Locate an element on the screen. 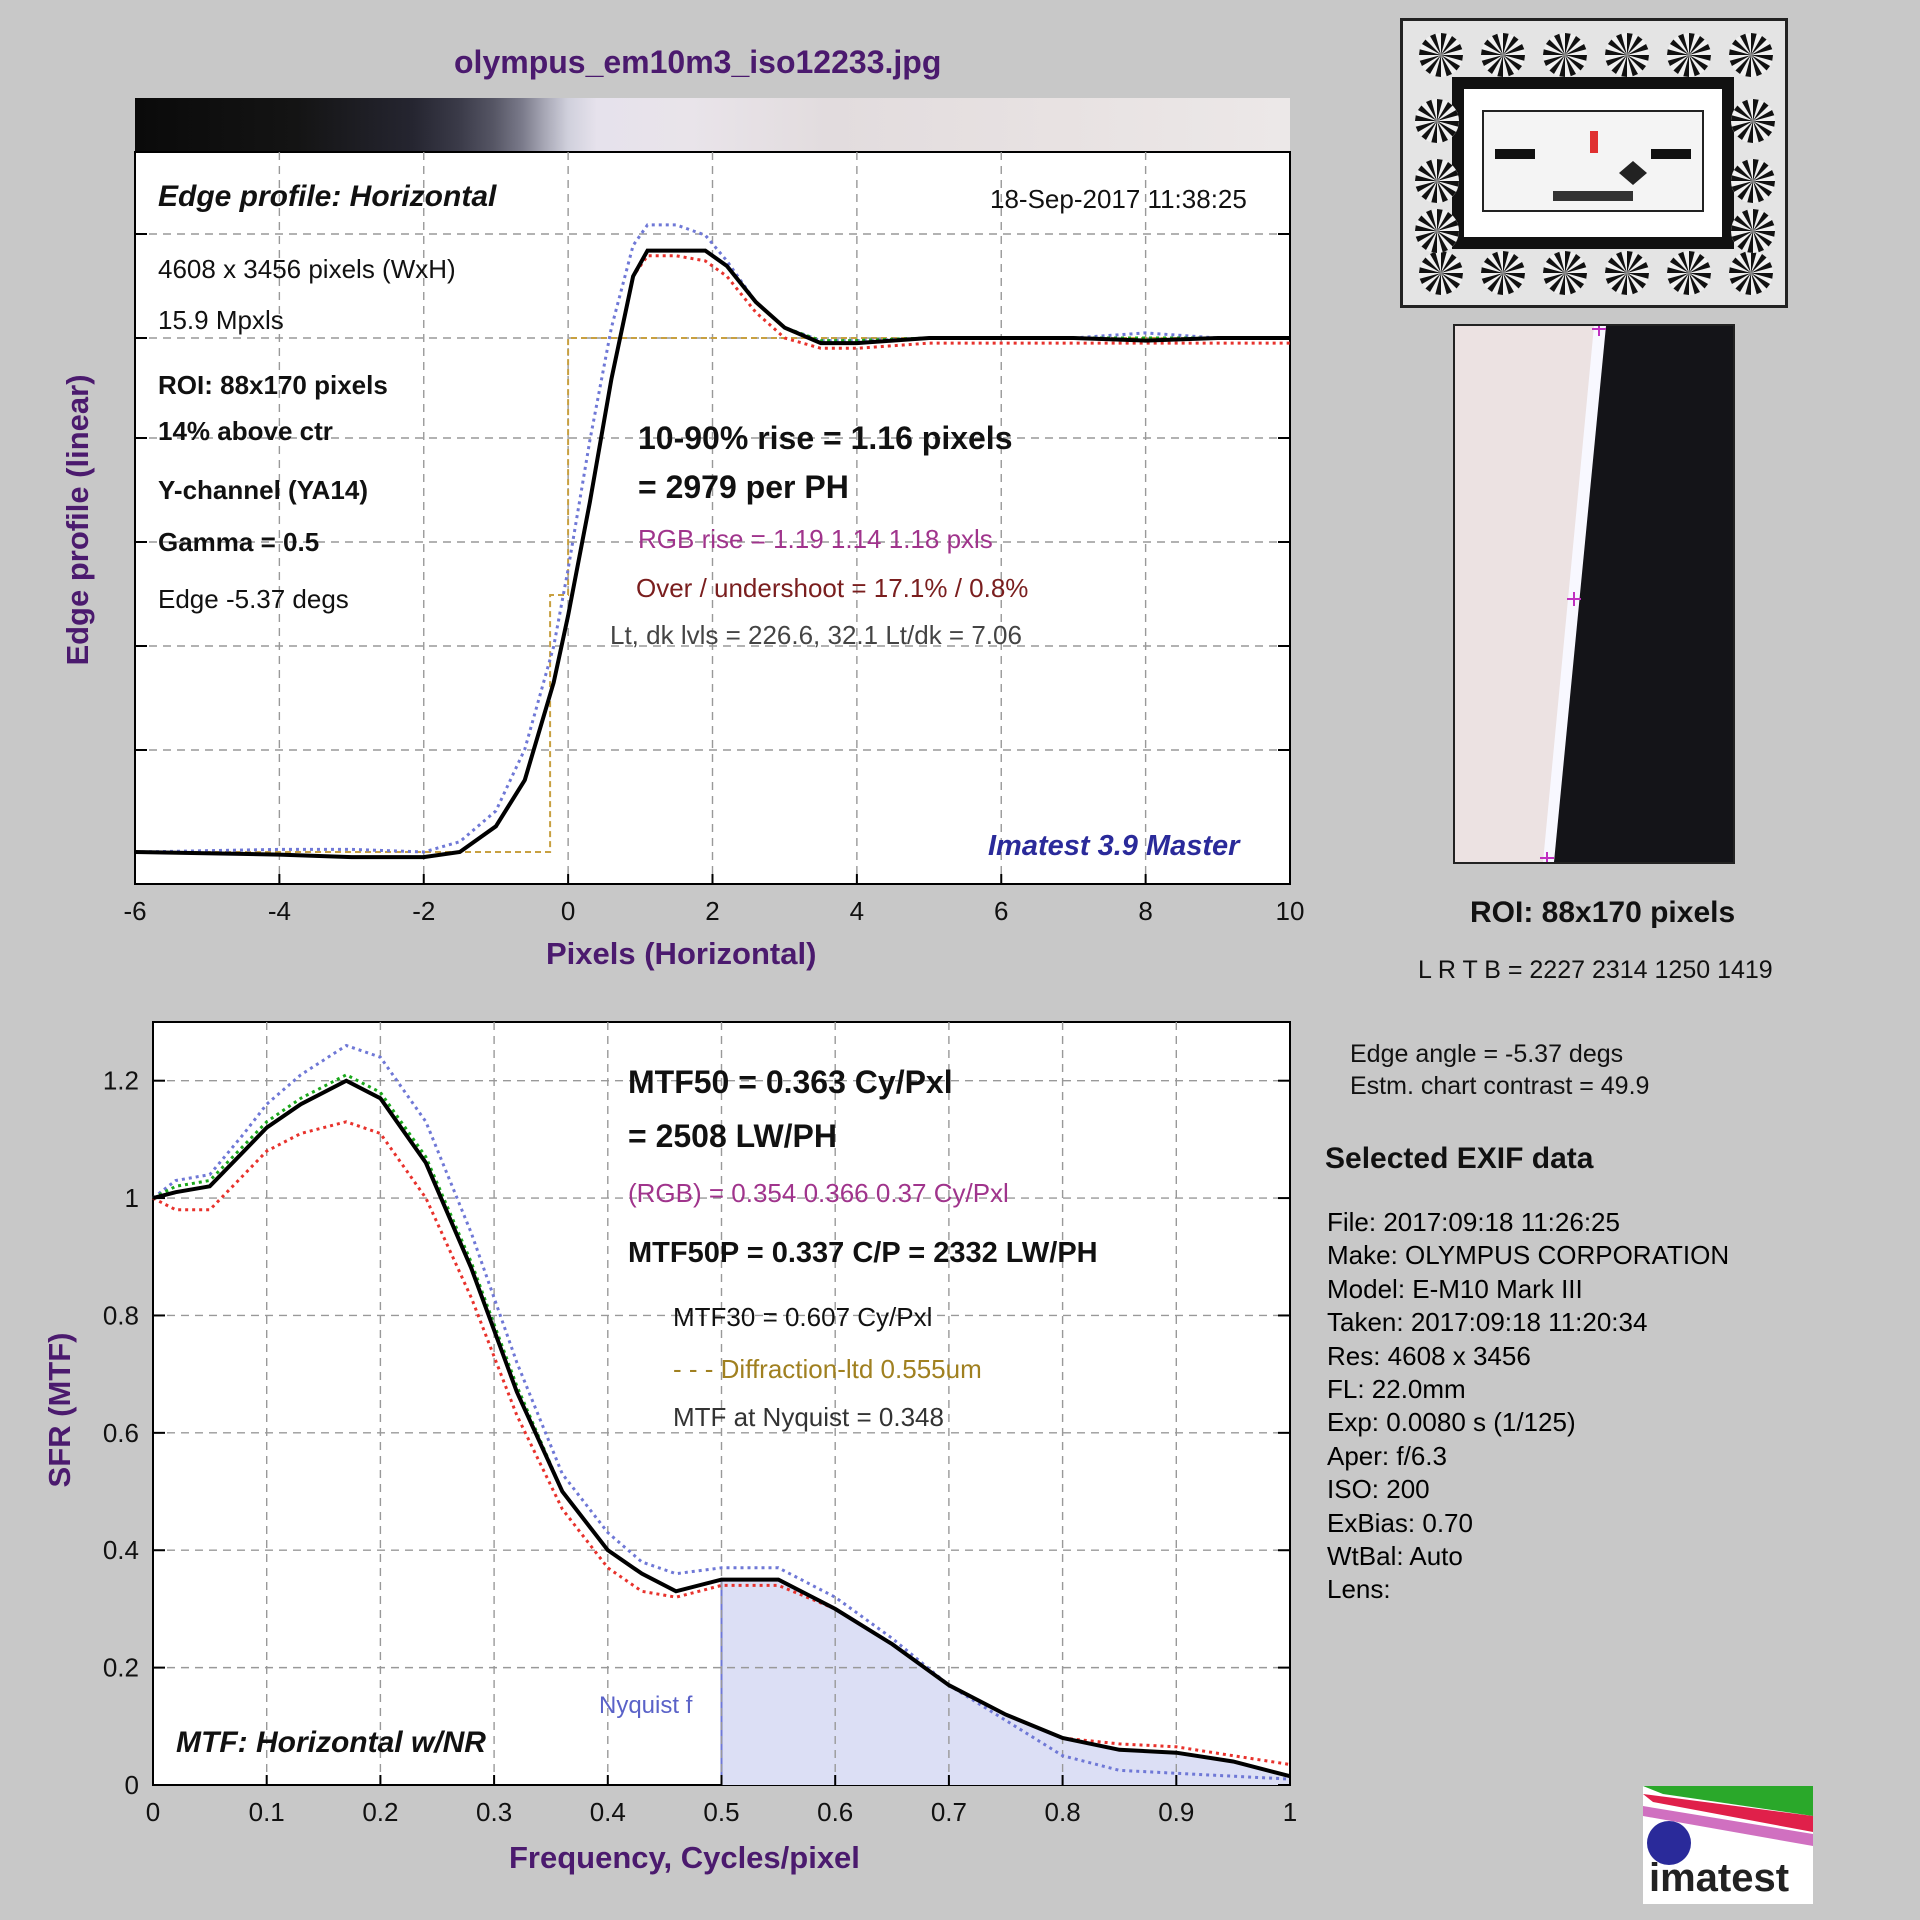  logo-text: imatest is located at coordinates (1719, 1878).